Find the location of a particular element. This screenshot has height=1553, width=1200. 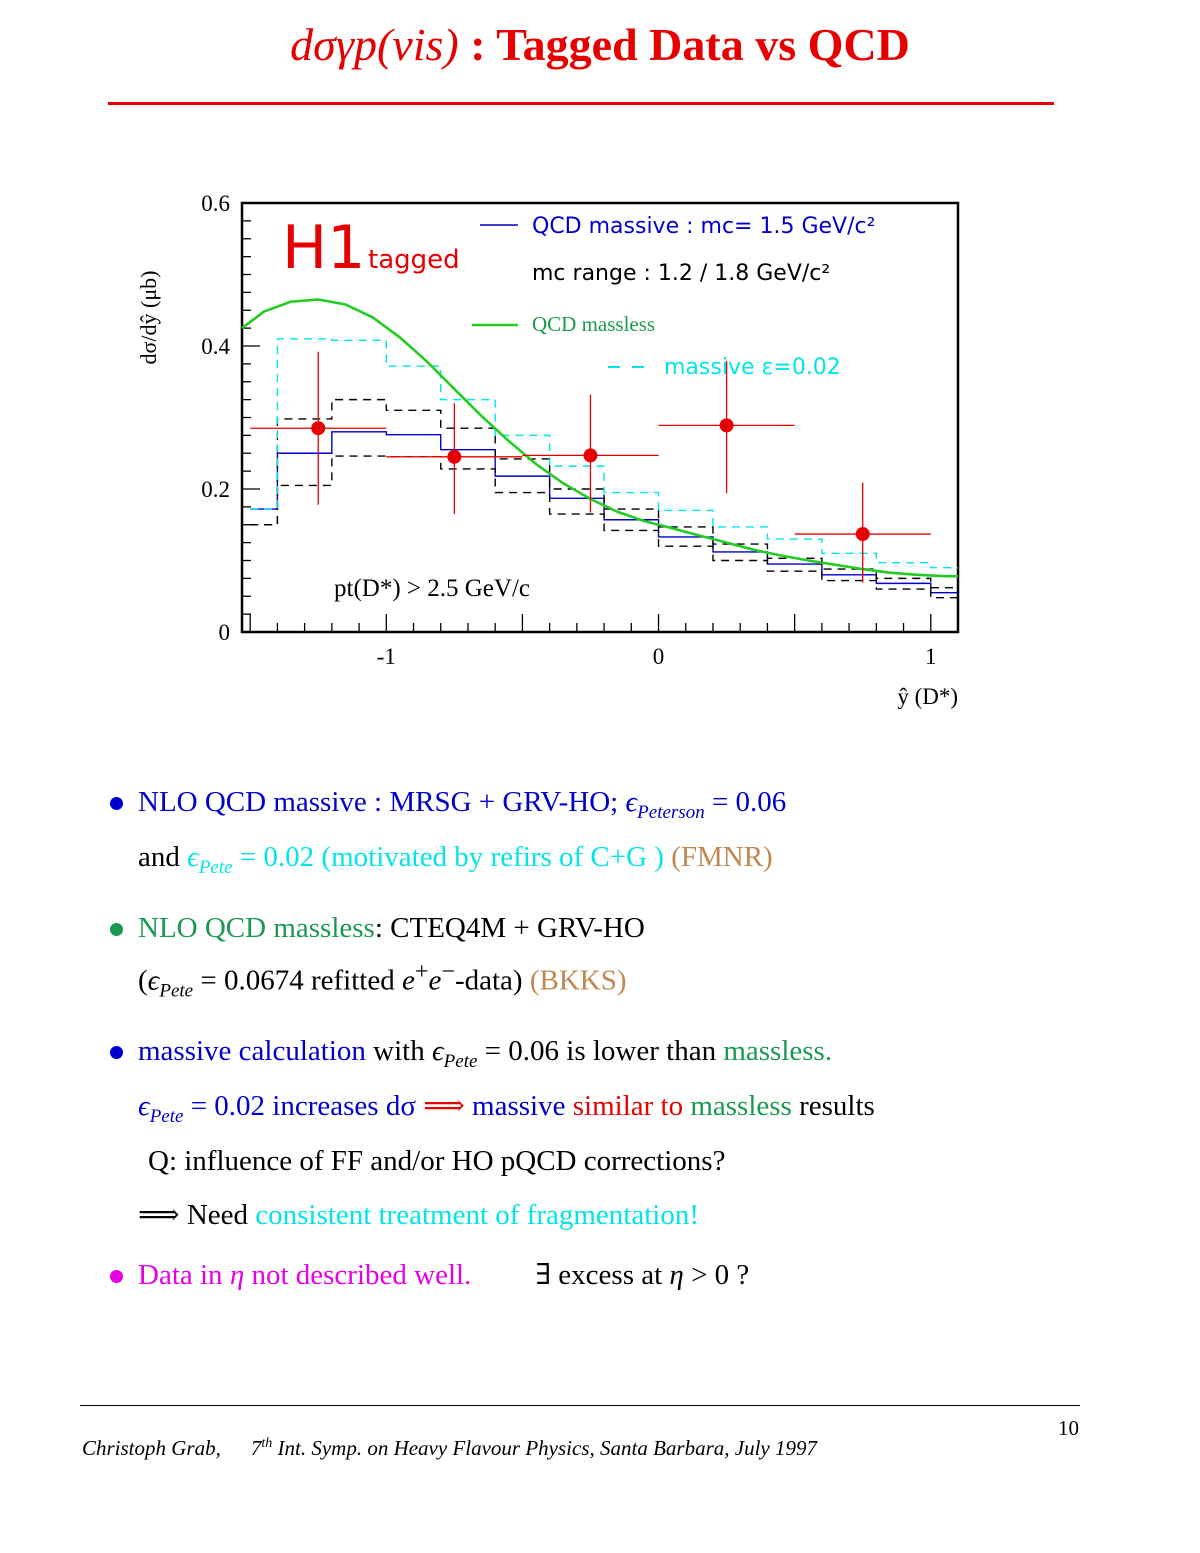

text-span: with is located at coordinates (398, 1051).